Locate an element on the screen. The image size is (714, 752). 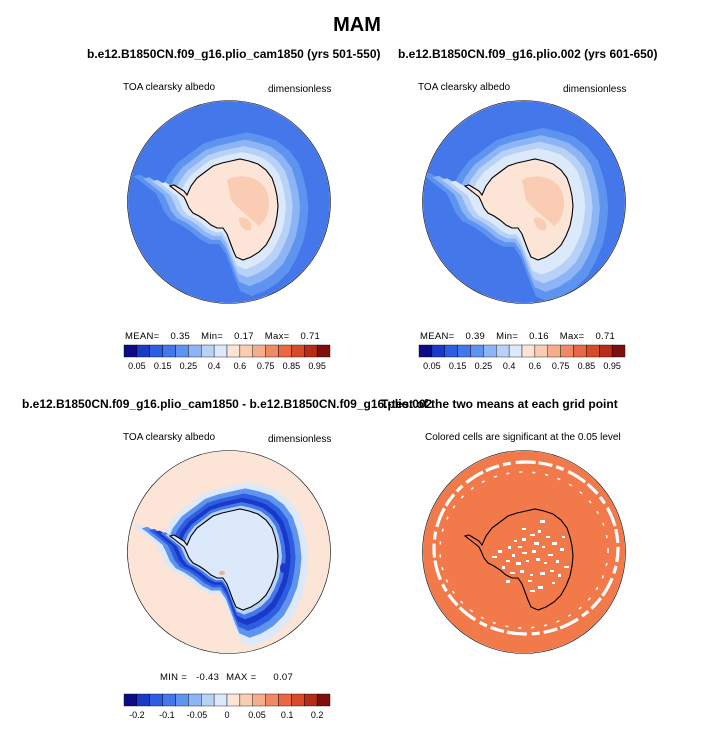
insignificant-ring is located at coordinates (526, 548).